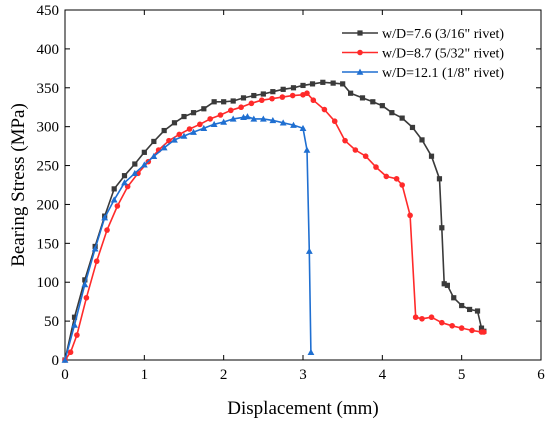 The height and width of the screenshot is (422, 550). Describe the element at coordinates (48, 11) in the screenshot. I see `y-tick-label: 450` at that location.